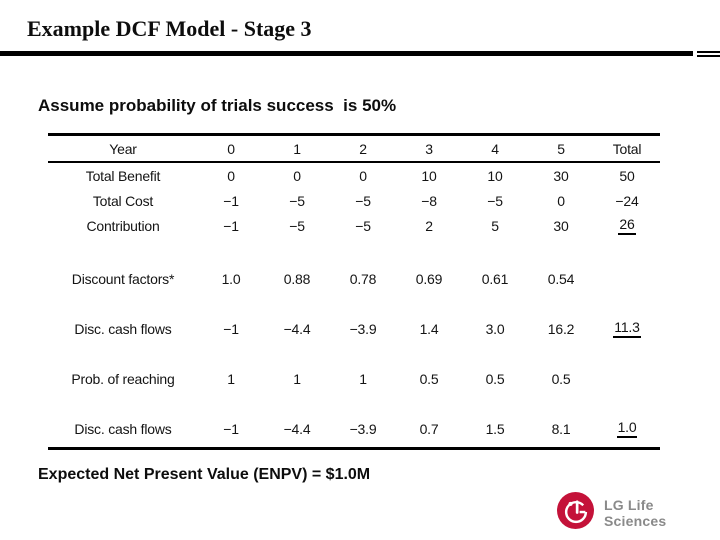  I want to click on cell-value: 0.78, so click(363, 278).